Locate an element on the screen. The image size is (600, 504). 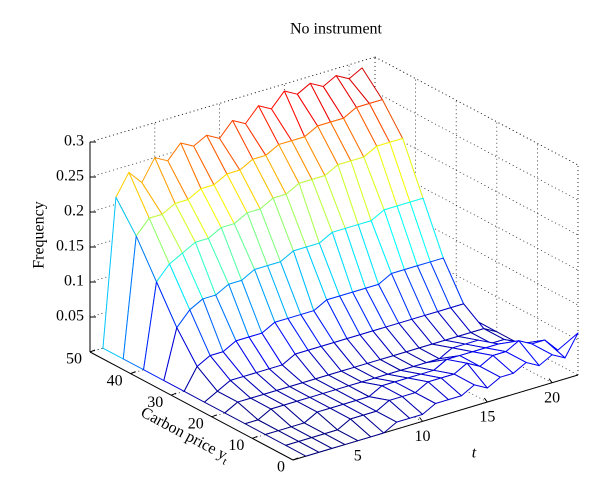
z-tick-label: 0.3 is located at coordinates (74, 141).